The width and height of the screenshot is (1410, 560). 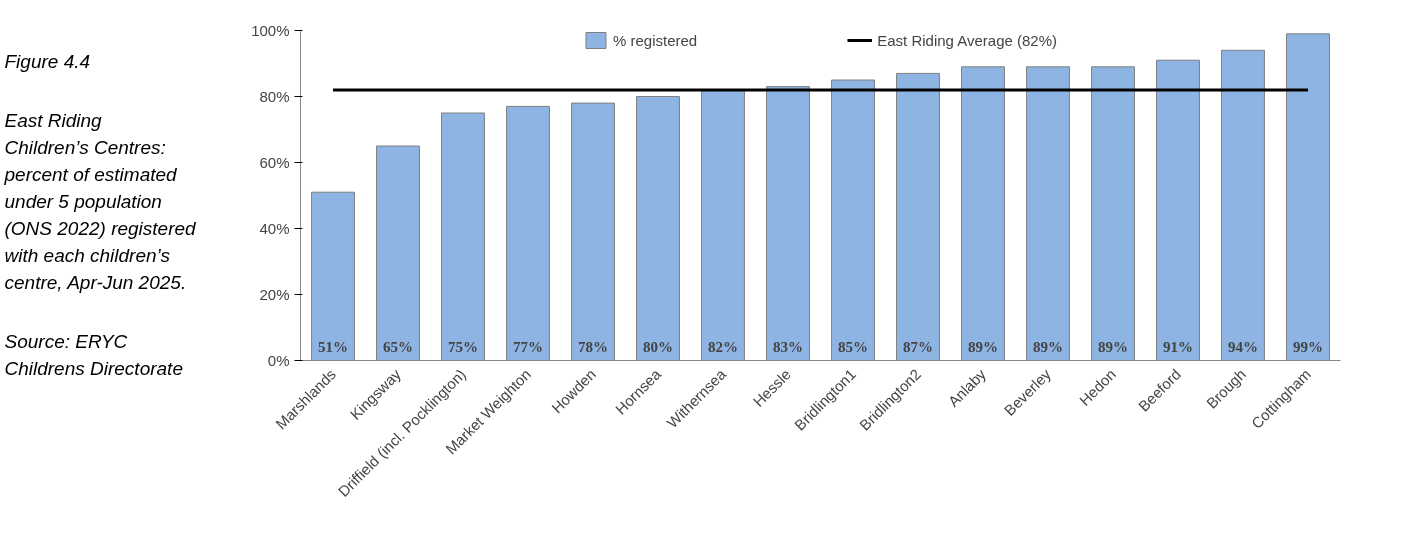 I want to click on y-tick-label: 100%, so click(x=270, y=30).